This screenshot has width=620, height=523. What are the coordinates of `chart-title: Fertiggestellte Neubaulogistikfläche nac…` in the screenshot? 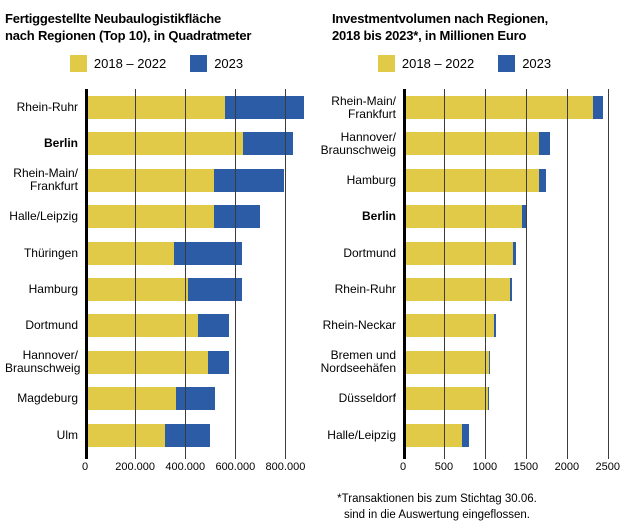 It's located at (156, 27).